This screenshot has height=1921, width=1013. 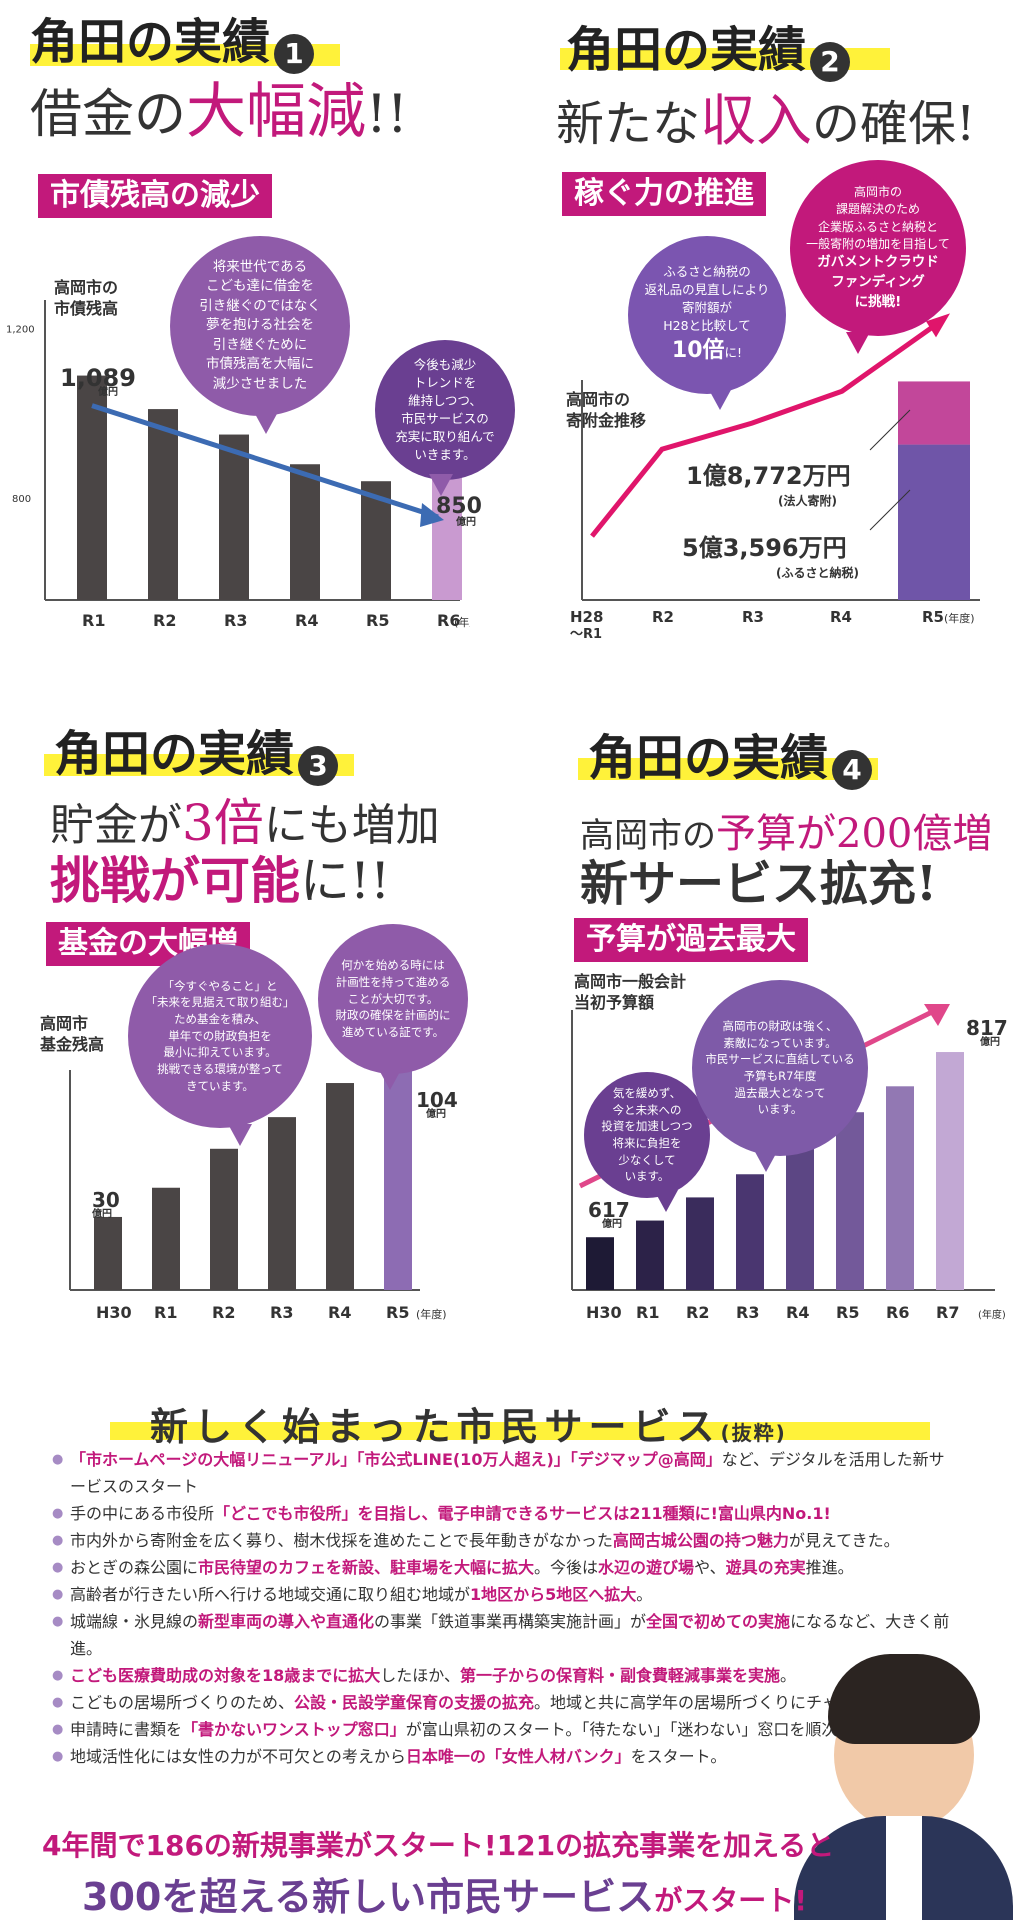 What do you see at coordinates (691, 940) in the screenshot?
I see `section4-tag: 予算が過去最大` at bounding box center [691, 940].